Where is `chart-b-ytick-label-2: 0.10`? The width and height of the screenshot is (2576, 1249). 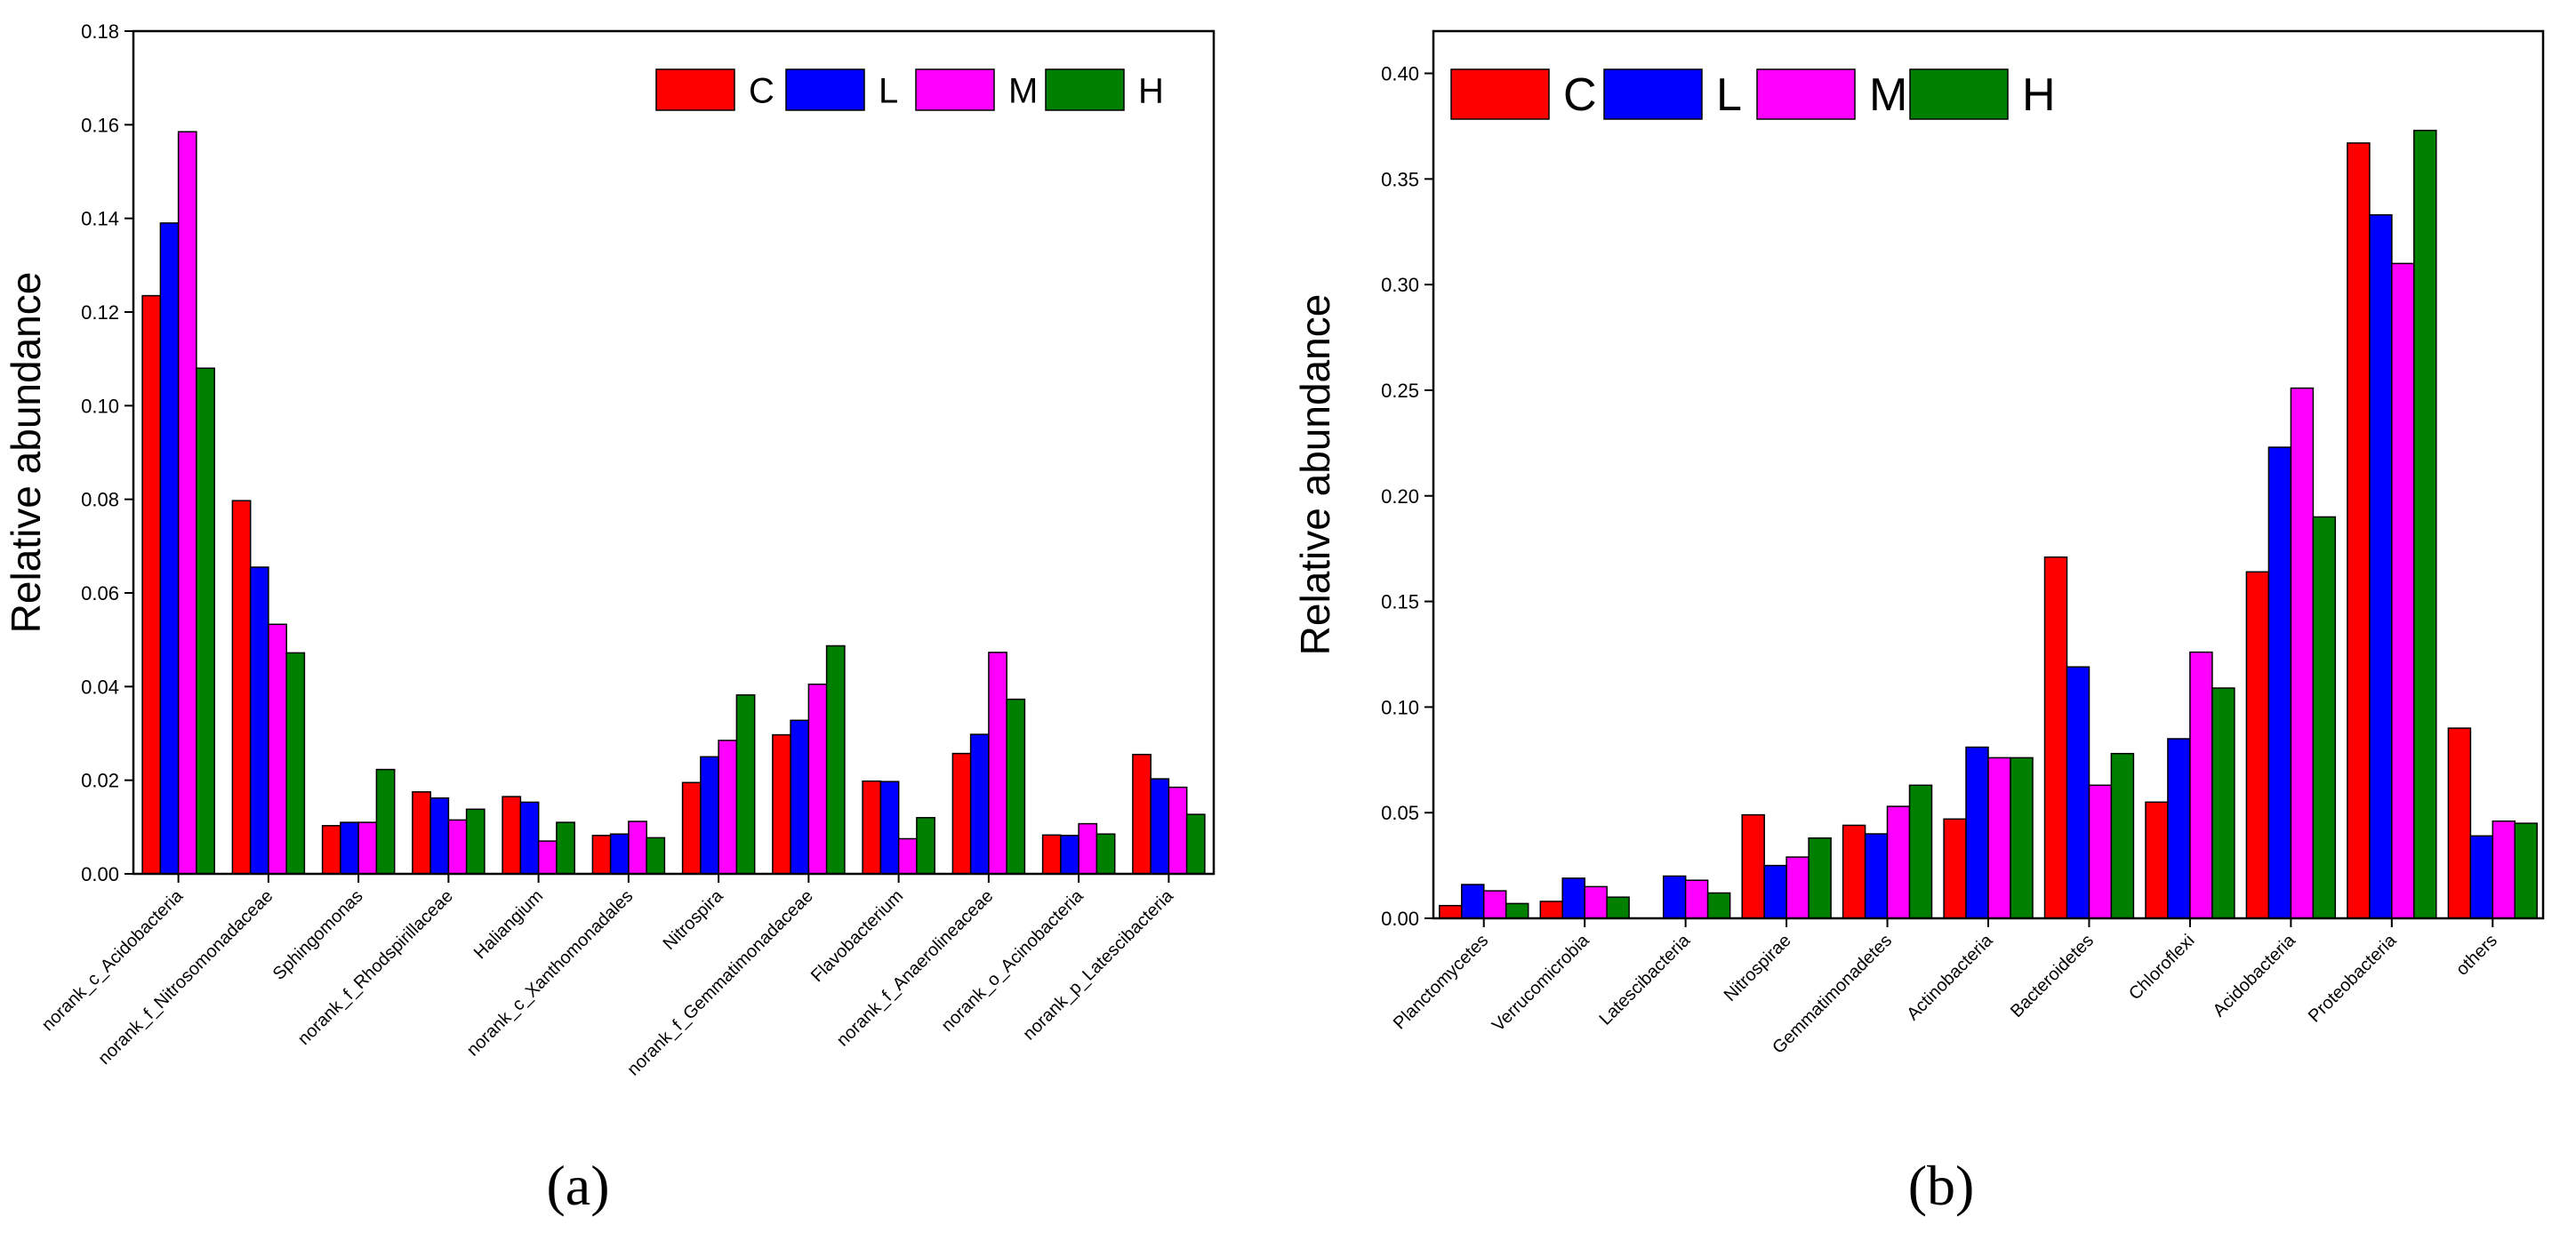 chart-b-ytick-label-2: 0.10 is located at coordinates (1400, 707).